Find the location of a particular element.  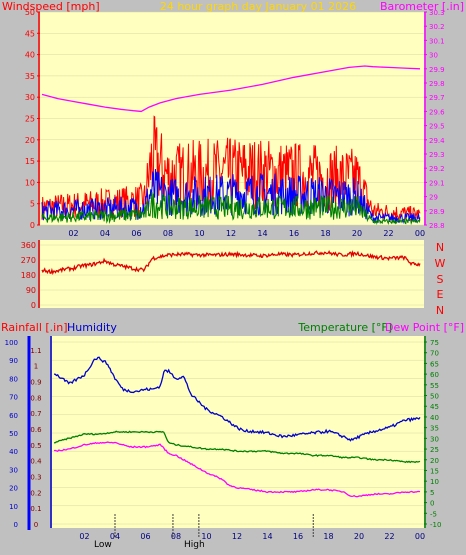

barometer-line is located at coordinates (231, 89).